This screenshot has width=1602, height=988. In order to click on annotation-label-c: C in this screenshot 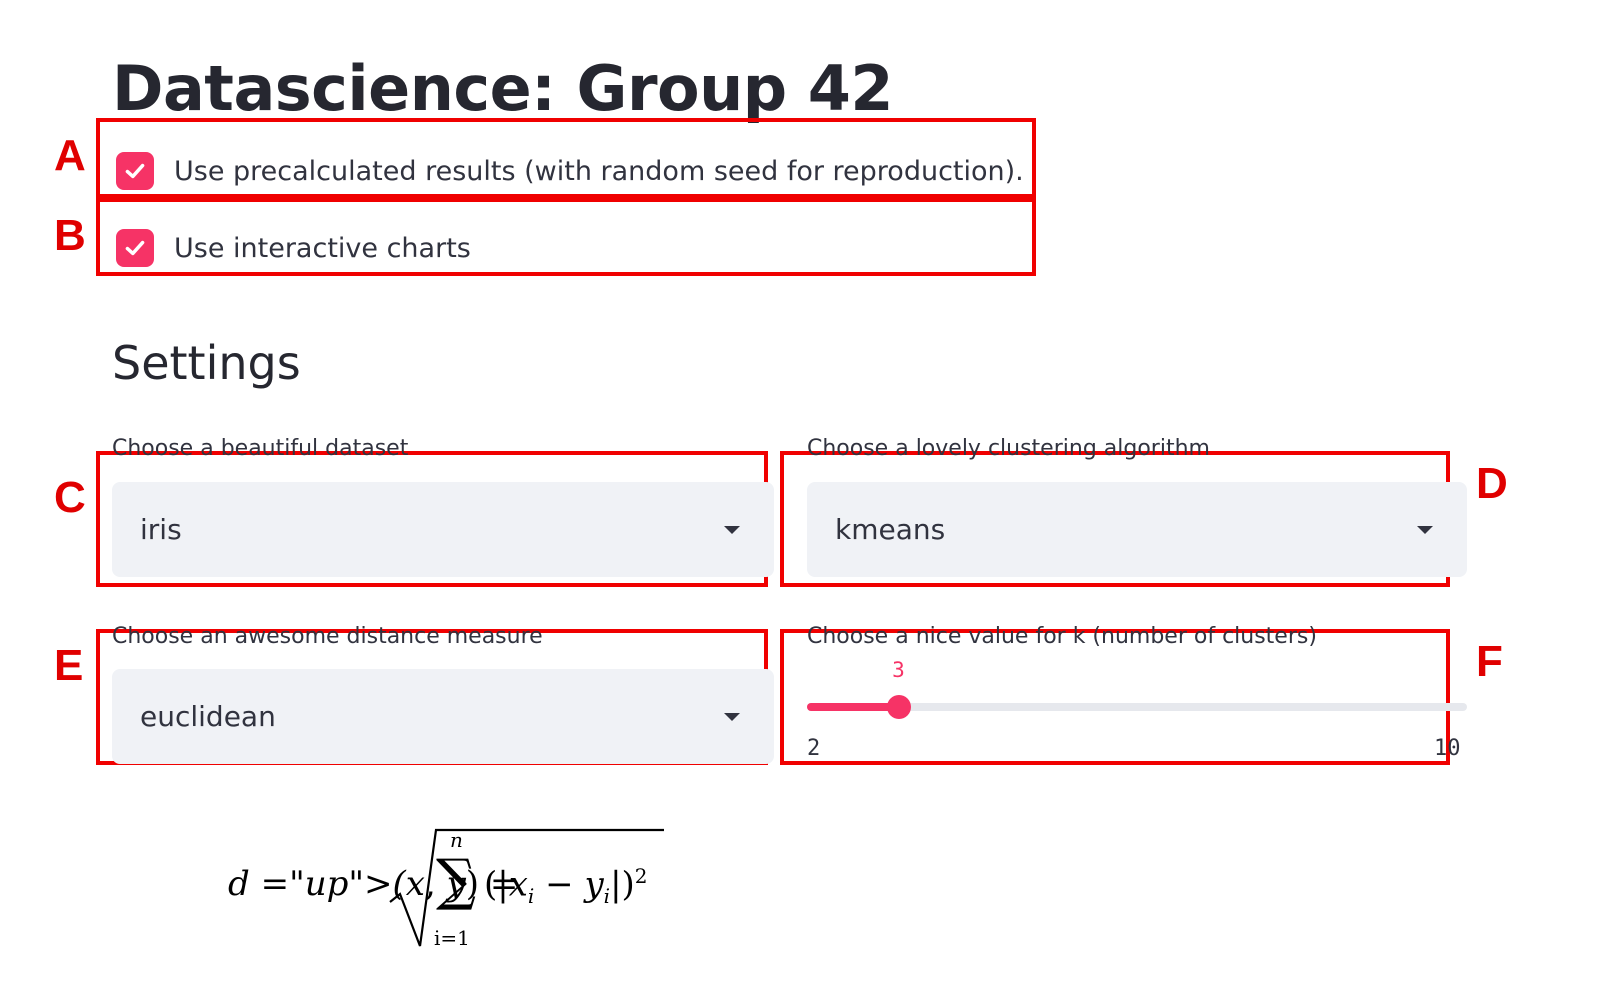, I will do `click(70, 497)`.